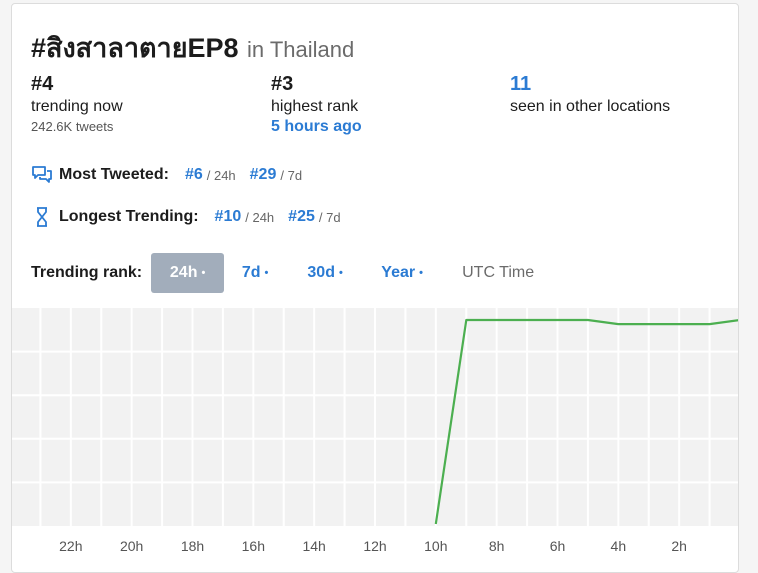 The width and height of the screenshot is (758, 573). Describe the element at coordinates (435, 546) in the screenshot. I see `chart-x-tick-label: 10h` at that location.